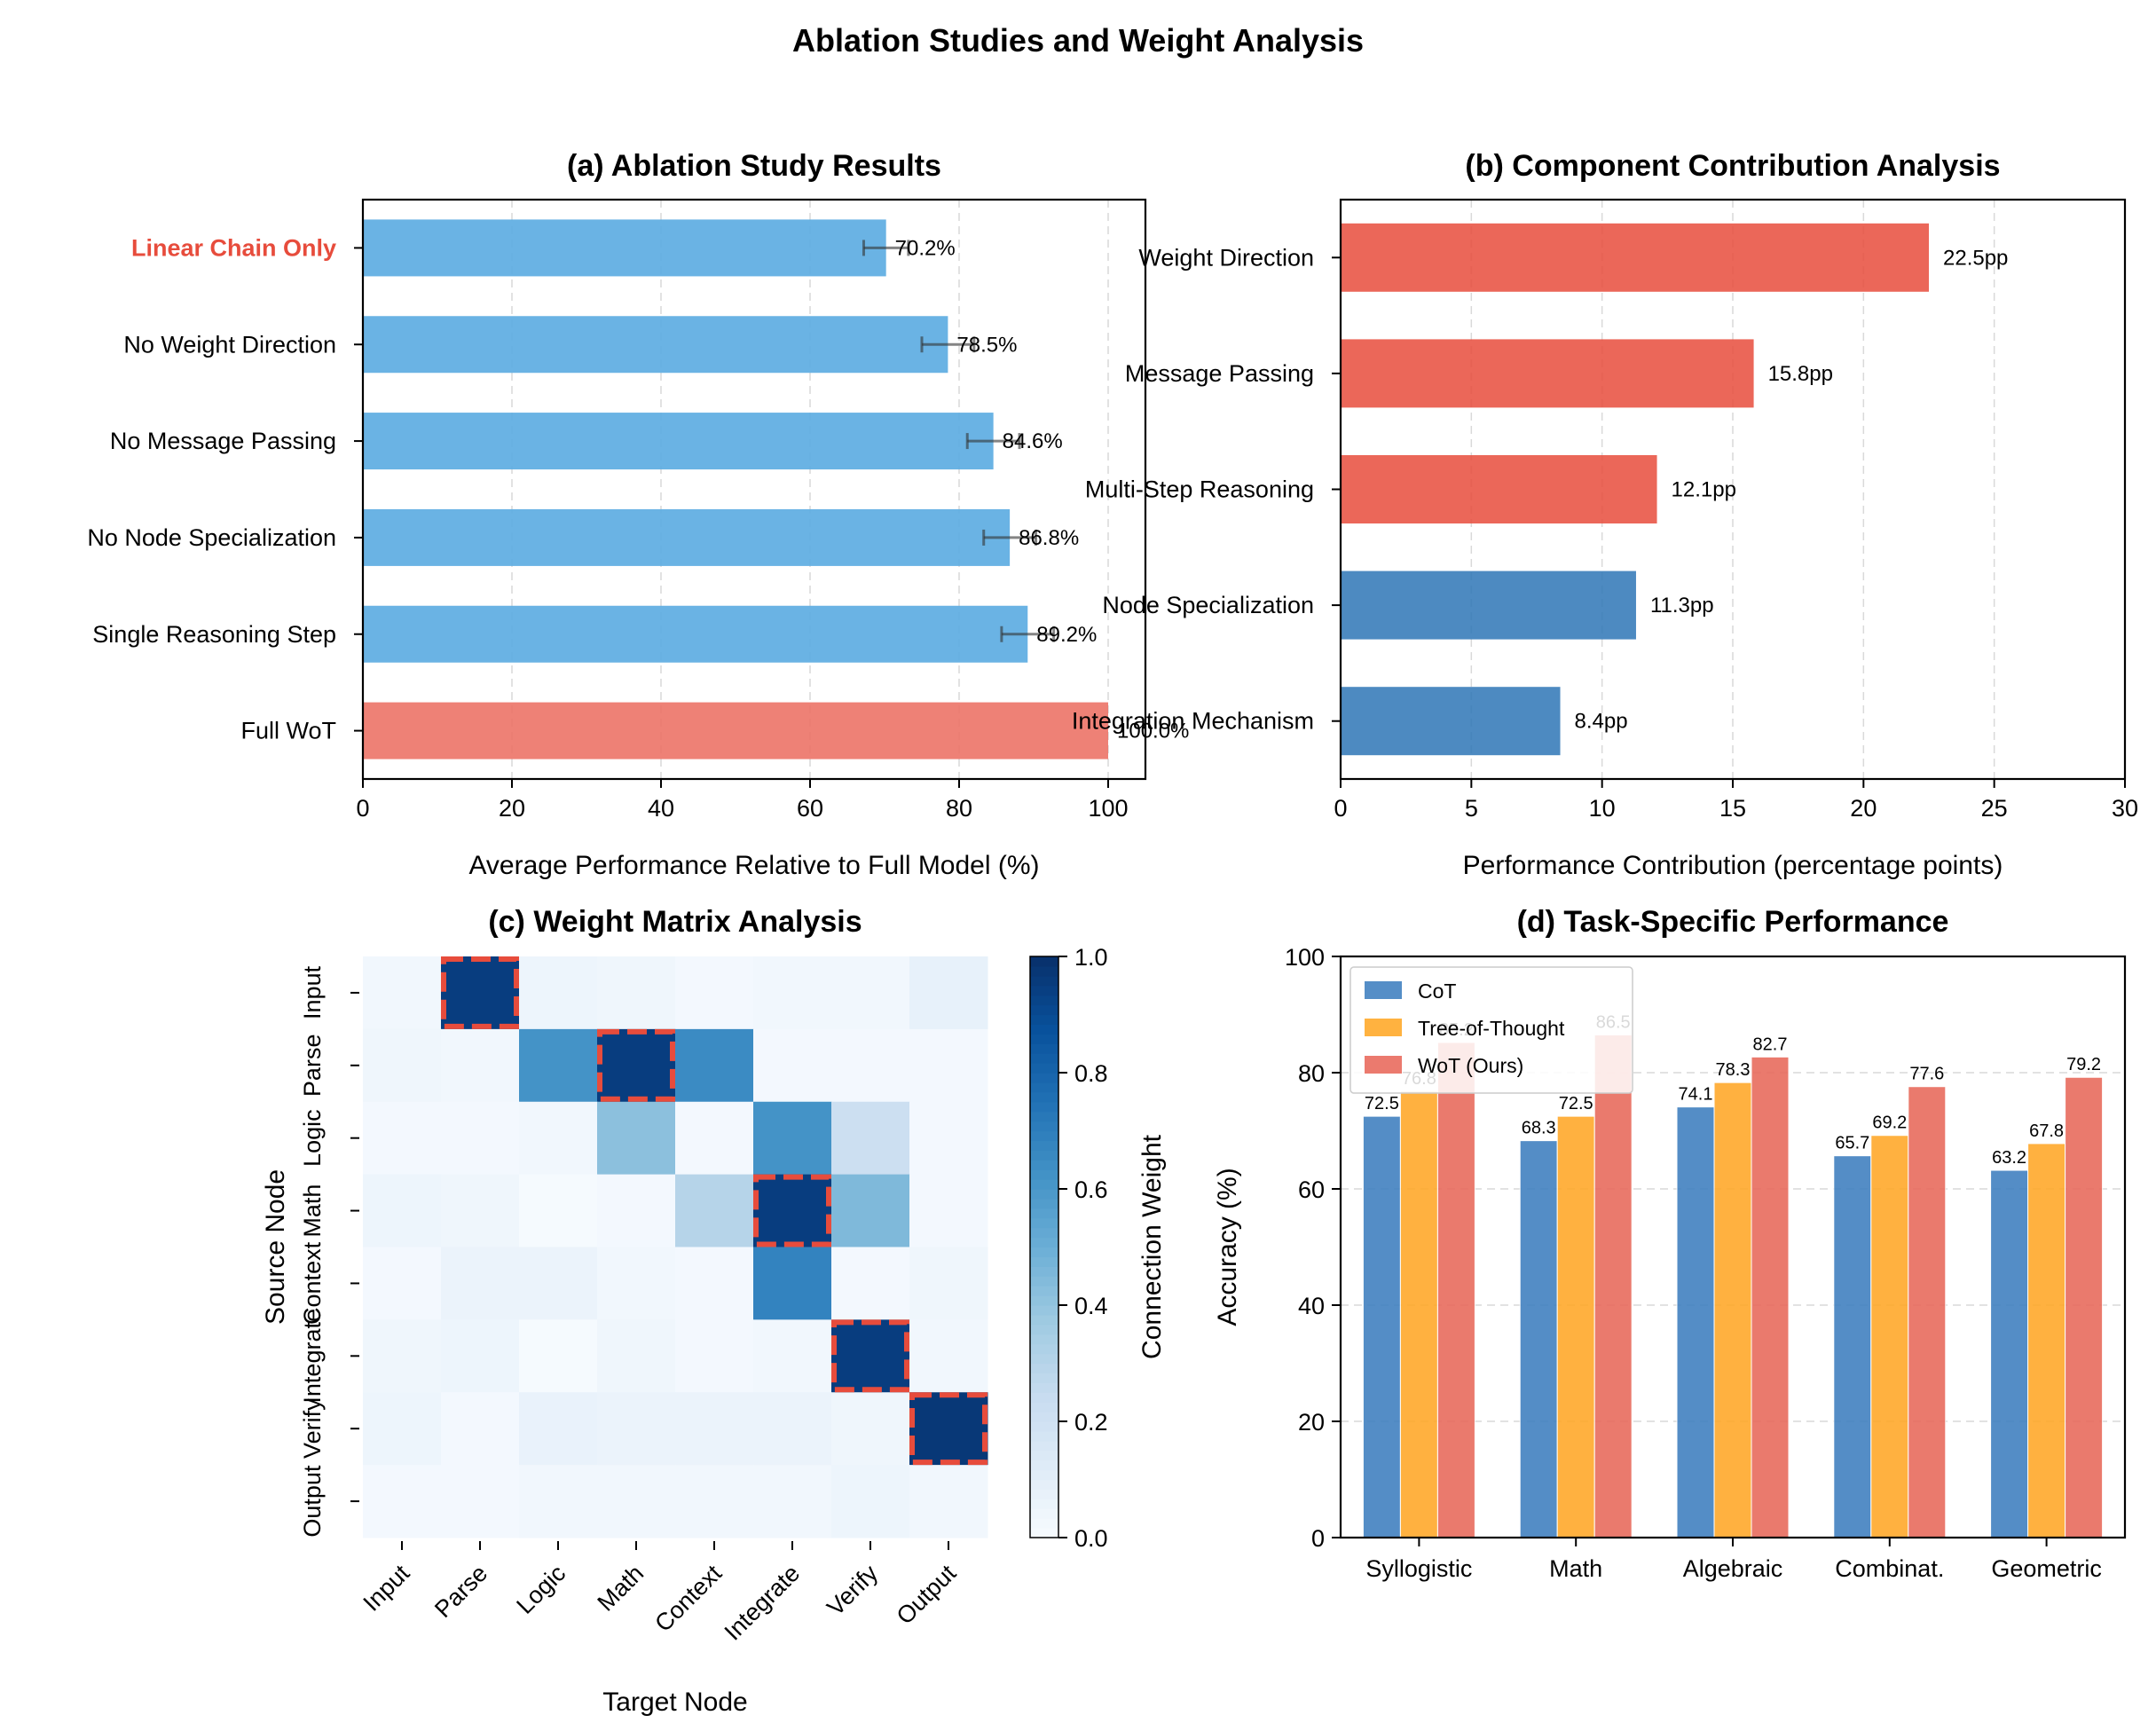  Describe the element at coordinates (1108, 808) in the screenshot. I see `x-tick-label: 100` at that location.